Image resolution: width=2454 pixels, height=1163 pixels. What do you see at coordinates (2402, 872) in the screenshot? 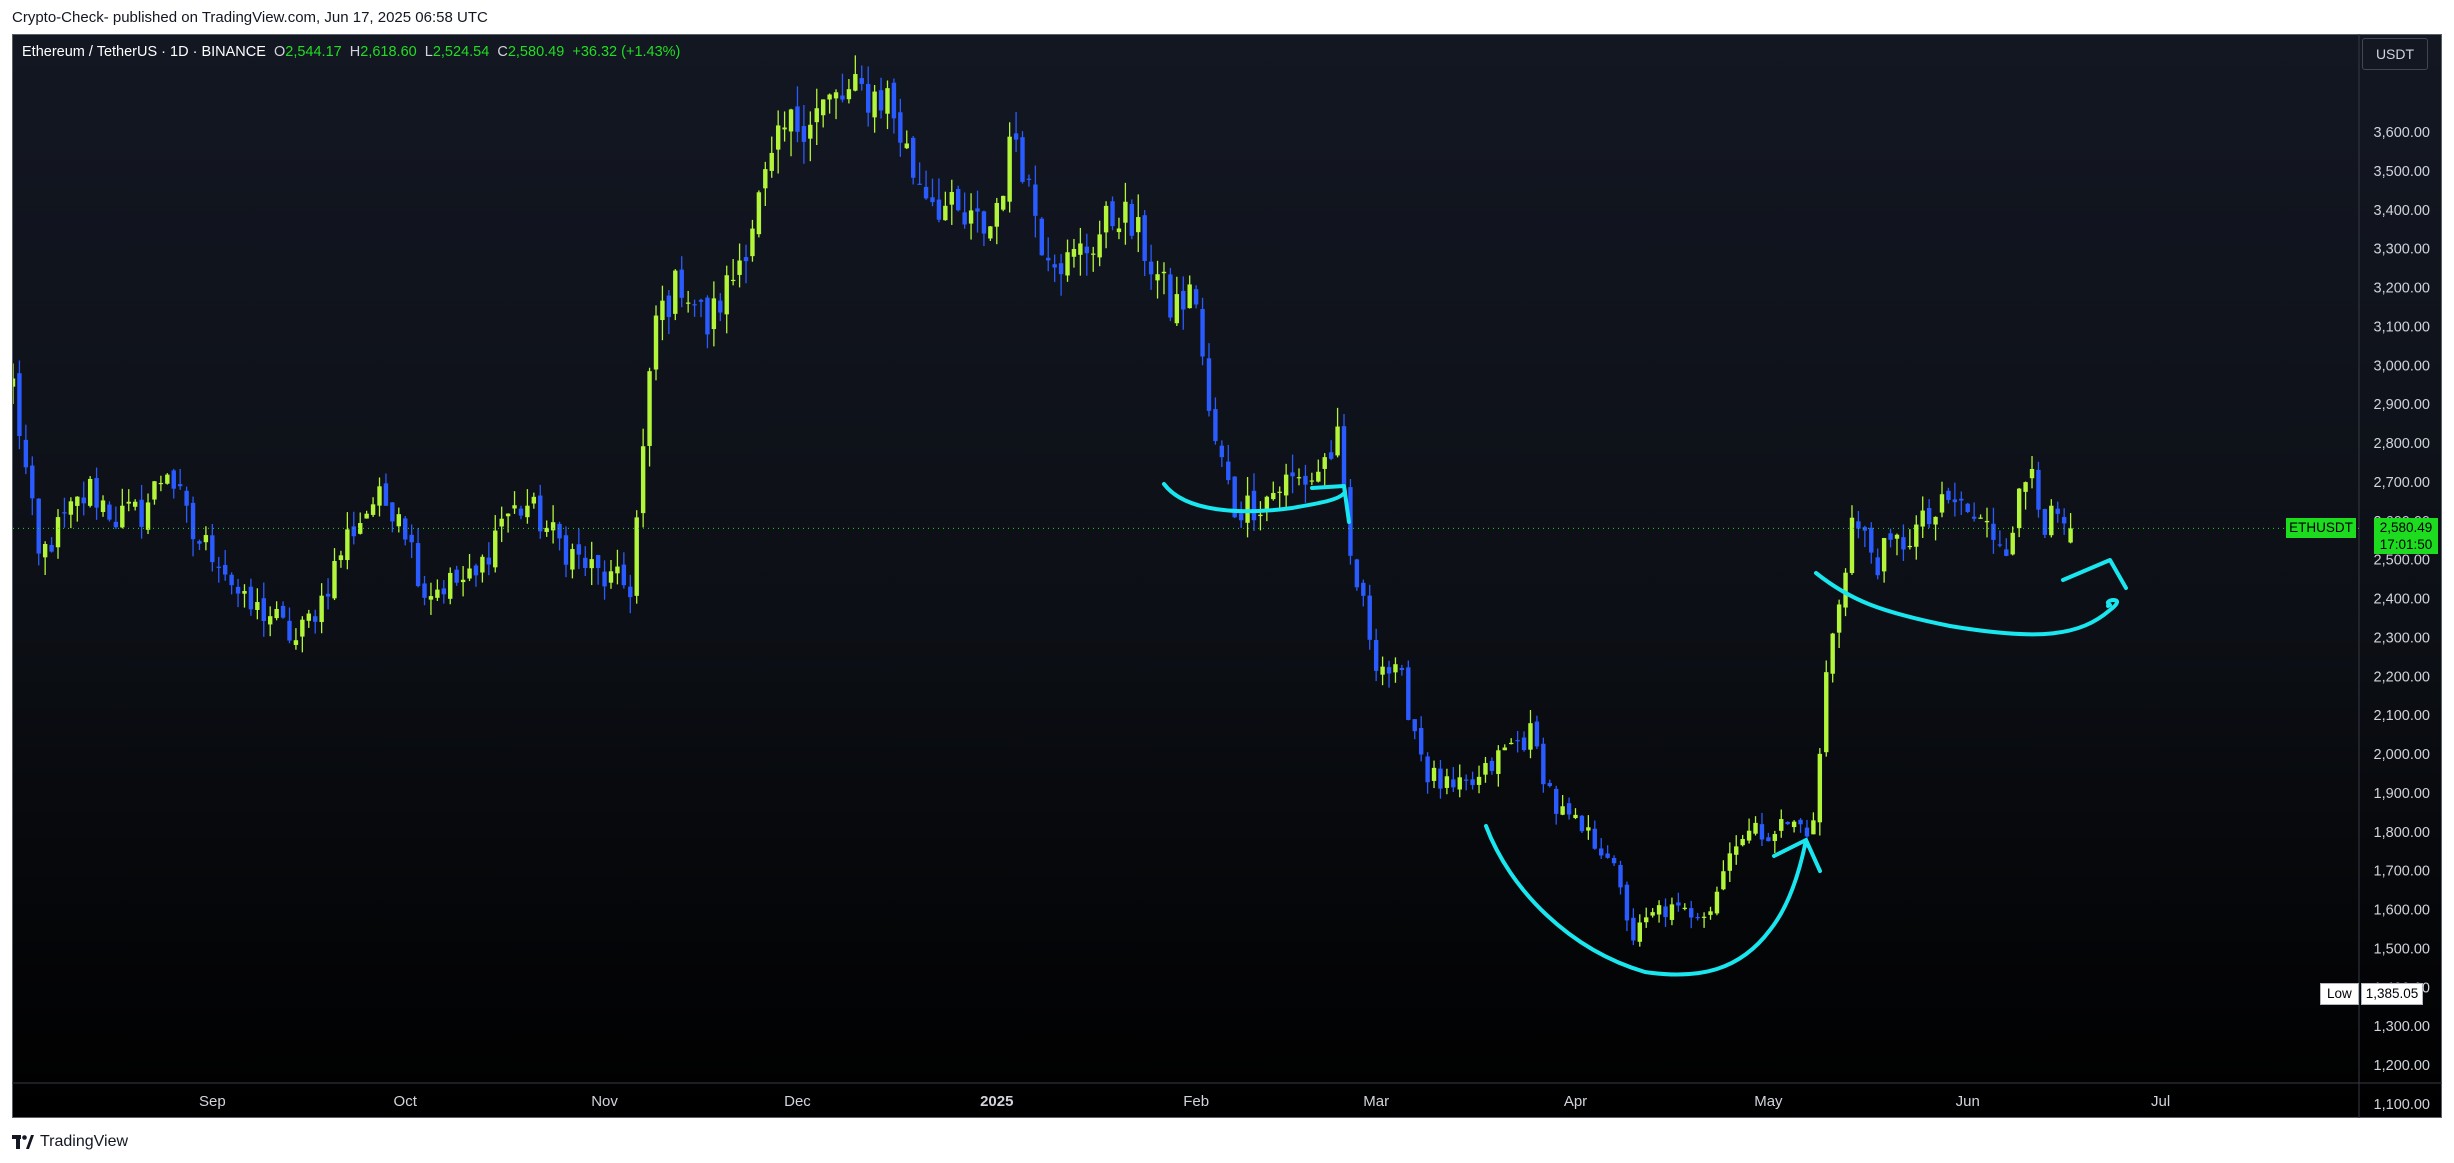
I see `price-tick-label: 1,700.00` at bounding box center [2402, 872].